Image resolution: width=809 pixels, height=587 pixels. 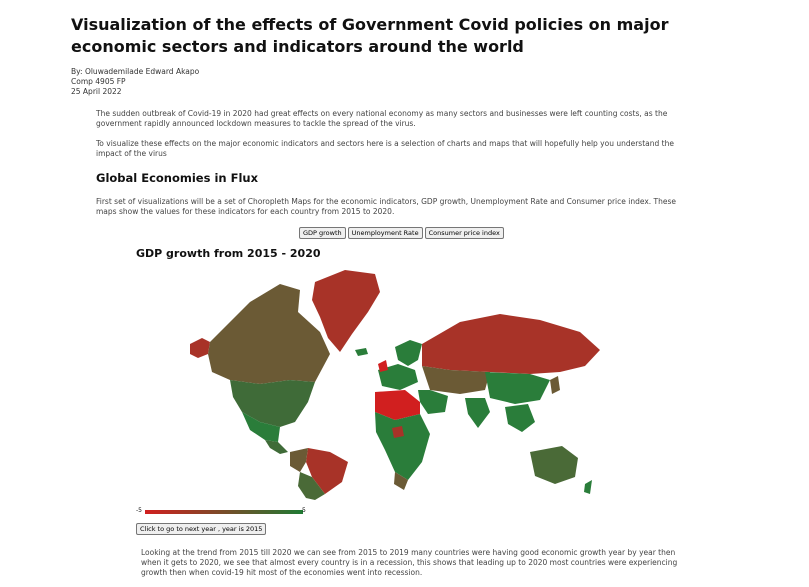 I want to click on section-title: Global Economies in Flux, so click(x=177, y=178).